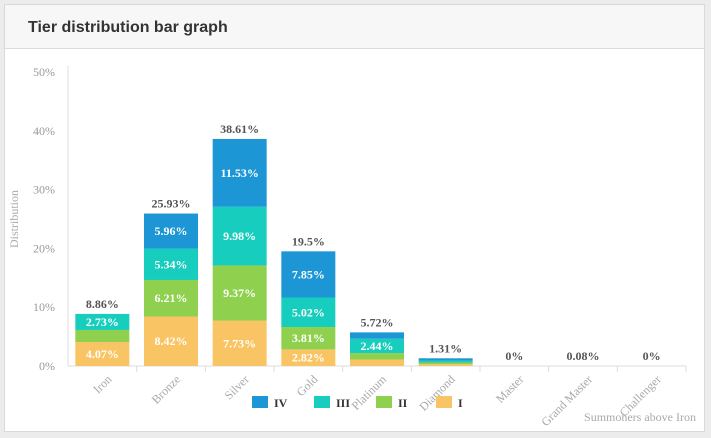 This screenshot has width=711, height=438. I want to click on x-tick-label: Silver, so click(237, 387).